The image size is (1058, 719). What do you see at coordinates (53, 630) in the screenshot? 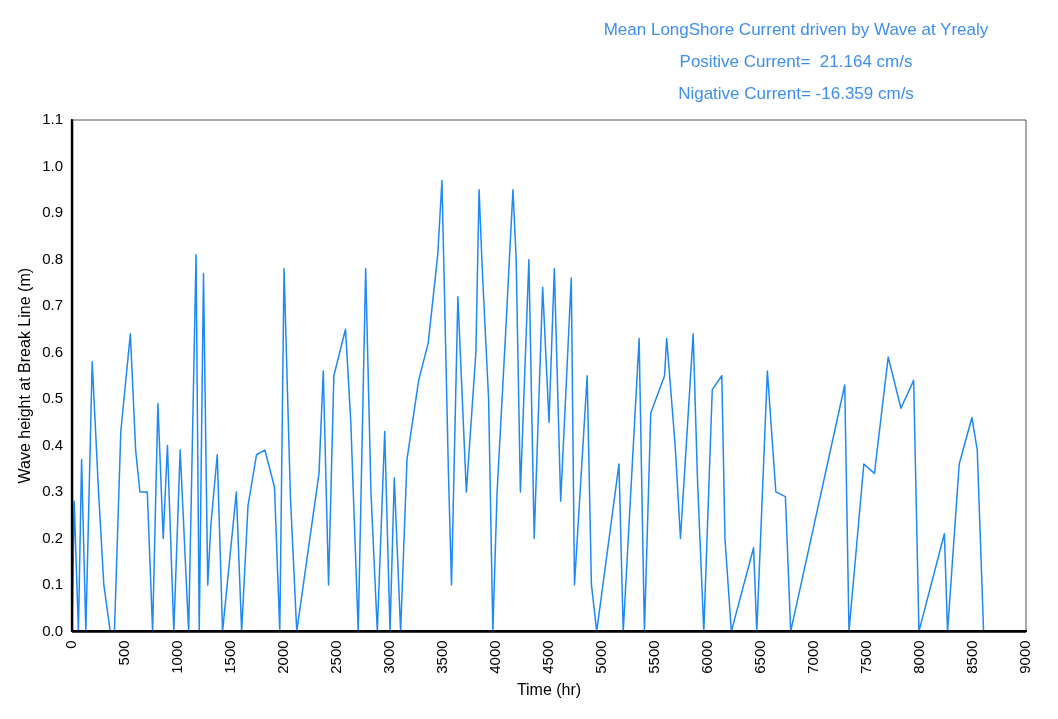
I see `y-tick-label: 0.0` at bounding box center [53, 630].